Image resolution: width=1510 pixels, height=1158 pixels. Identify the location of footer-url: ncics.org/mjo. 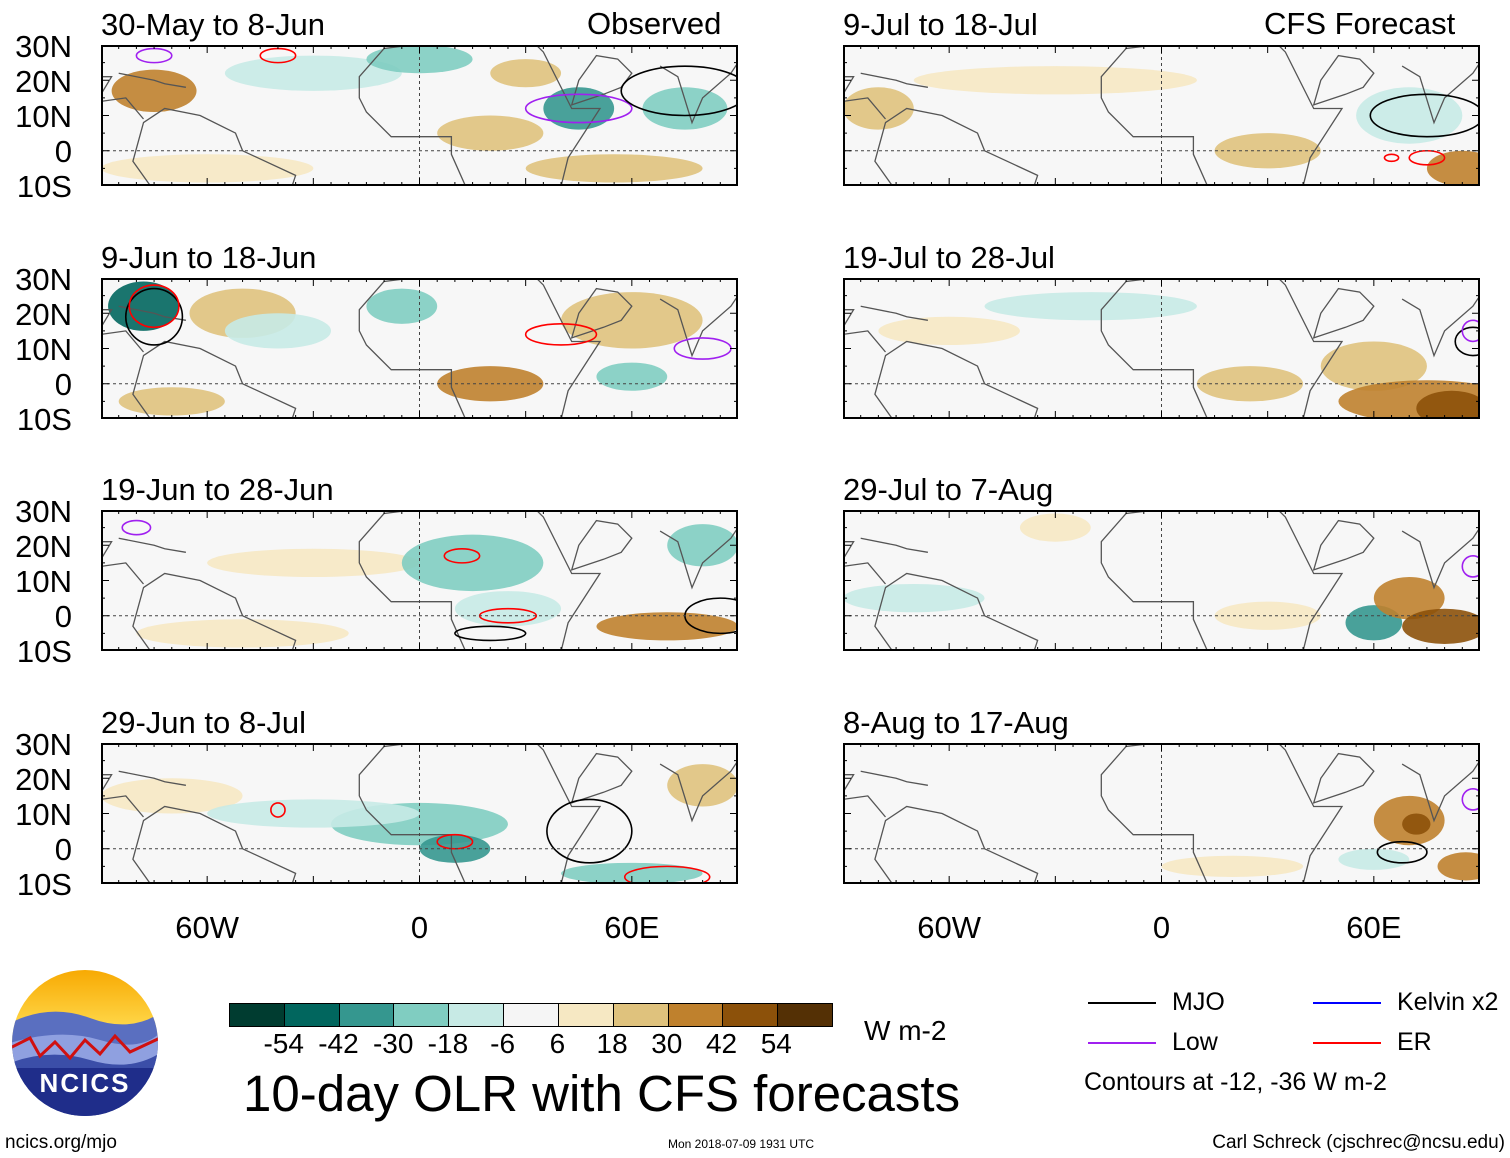
(61, 1142).